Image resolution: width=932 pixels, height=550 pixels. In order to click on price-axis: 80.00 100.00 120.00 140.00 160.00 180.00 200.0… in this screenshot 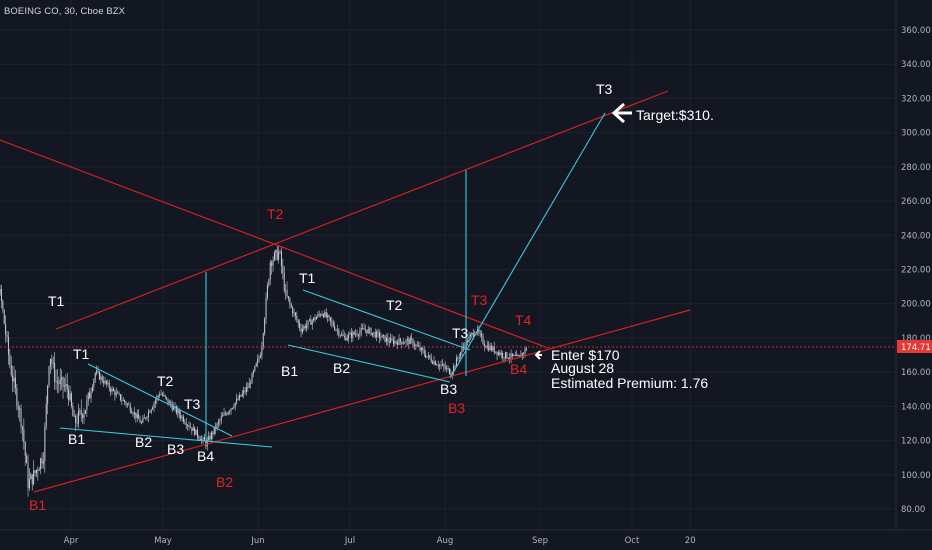, I will do `click(916, 270)`.